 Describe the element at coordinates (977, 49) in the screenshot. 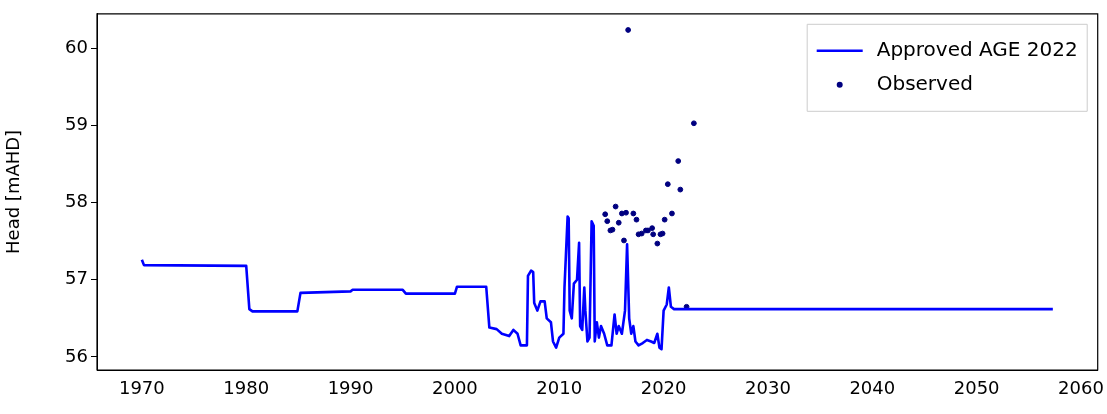

I see `legend-label: Approved AGE 2022` at that location.